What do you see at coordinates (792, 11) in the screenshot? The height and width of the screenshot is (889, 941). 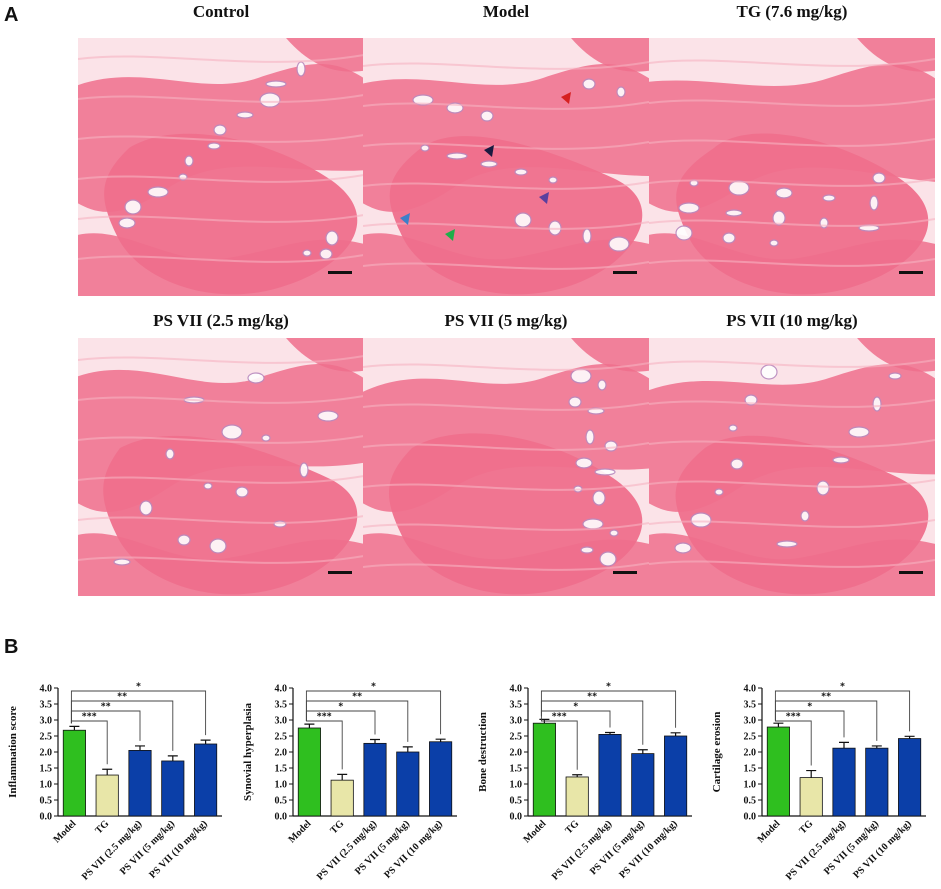 I see `image-title: TG (7.6 mg/kg)` at bounding box center [792, 11].